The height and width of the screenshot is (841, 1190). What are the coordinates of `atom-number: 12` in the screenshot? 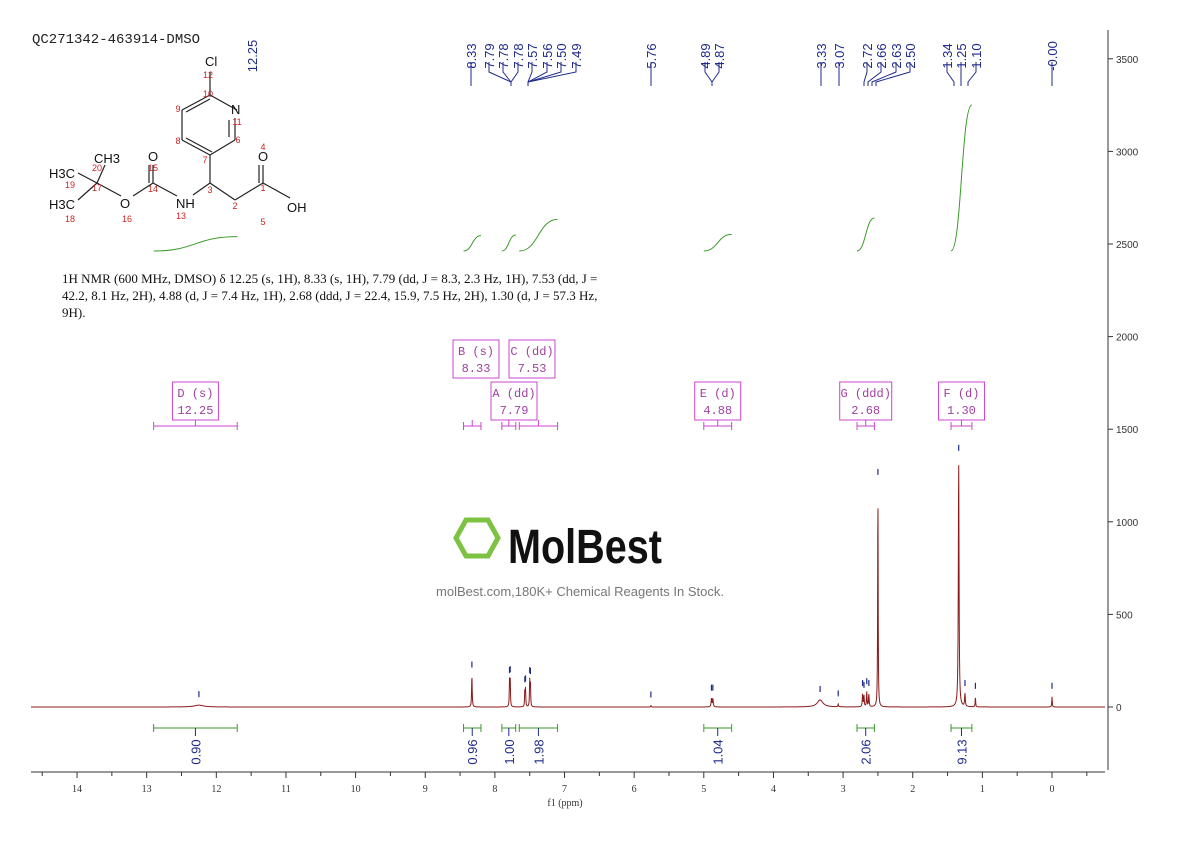 It's located at (208, 75).